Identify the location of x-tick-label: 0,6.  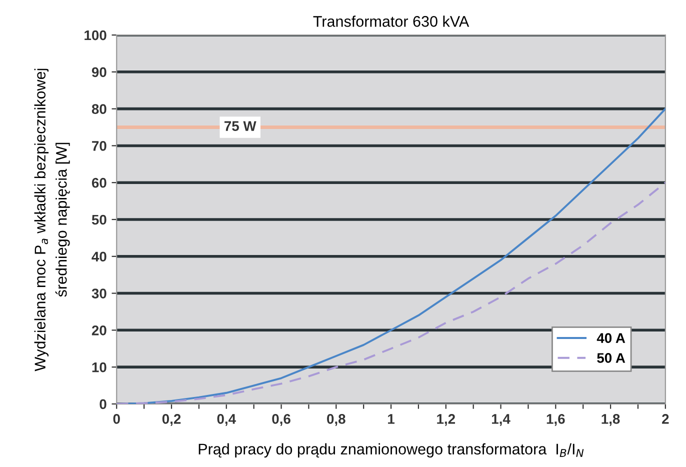
(281, 420).